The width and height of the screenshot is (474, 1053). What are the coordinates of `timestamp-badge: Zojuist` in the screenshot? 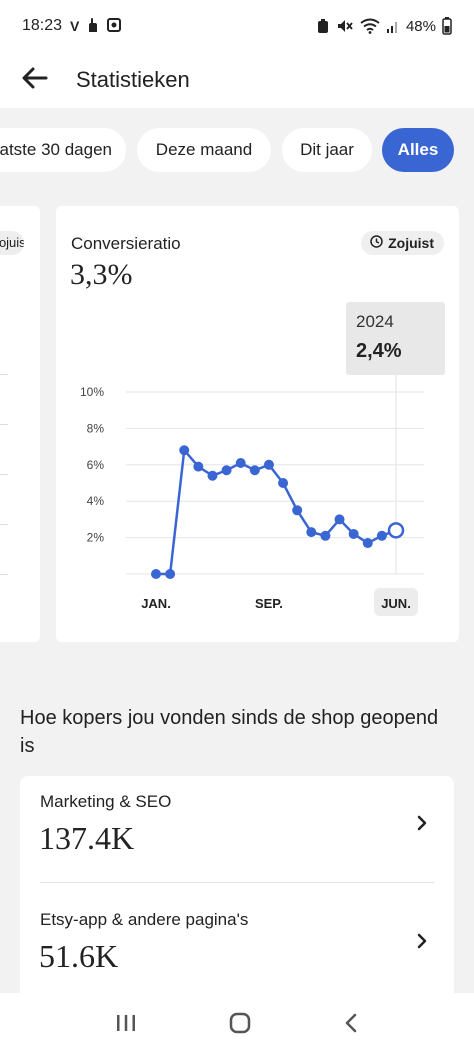 It's located at (402, 243).